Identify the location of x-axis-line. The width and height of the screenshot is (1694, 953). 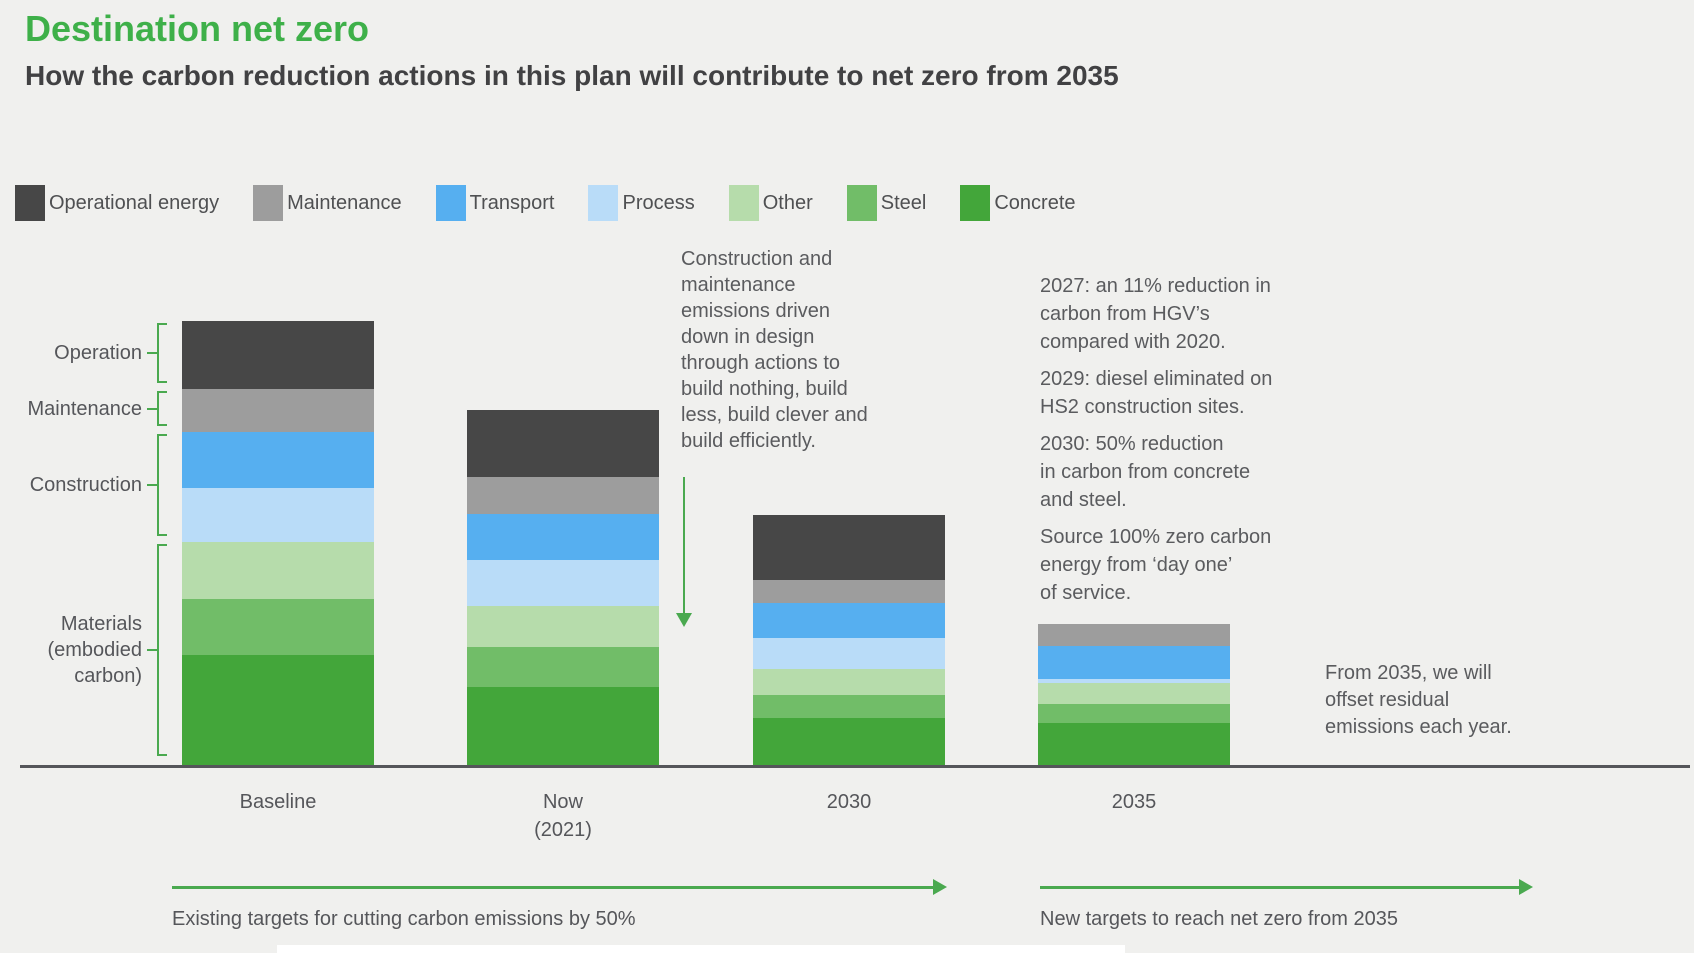
(855, 766).